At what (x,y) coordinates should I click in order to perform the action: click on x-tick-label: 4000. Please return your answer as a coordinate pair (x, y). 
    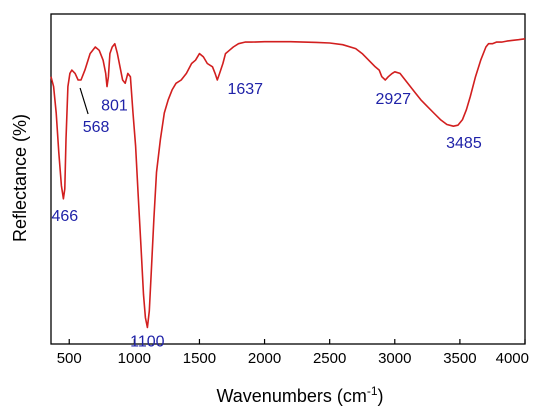
    Looking at the image, I should click on (512, 358).